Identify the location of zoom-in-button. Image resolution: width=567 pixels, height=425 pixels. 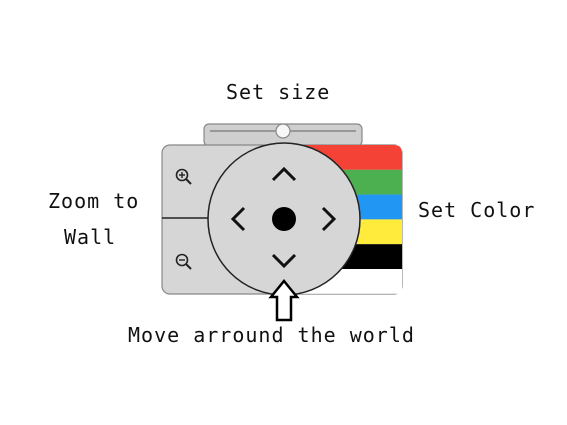
(184, 180).